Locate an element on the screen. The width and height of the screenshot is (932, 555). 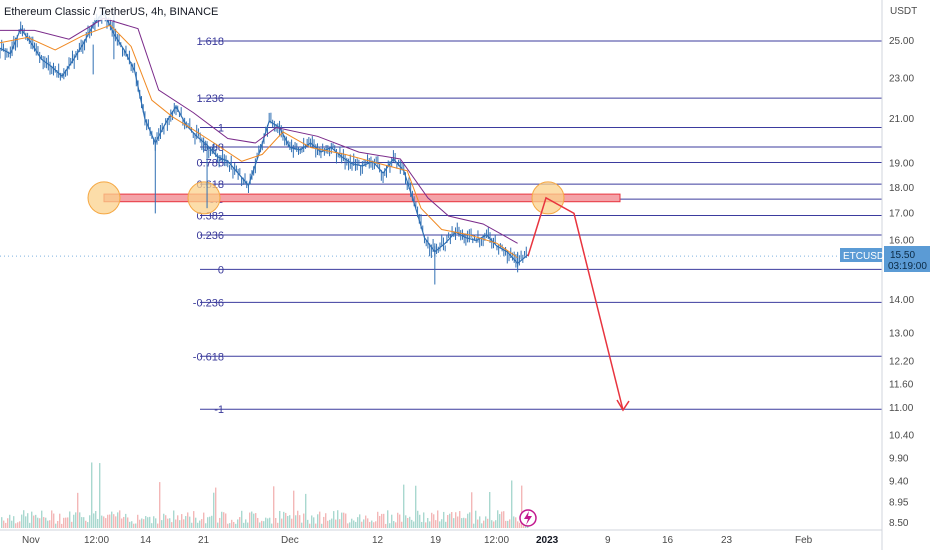
price-tick-label: 25.00 is located at coordinates (901, 41).